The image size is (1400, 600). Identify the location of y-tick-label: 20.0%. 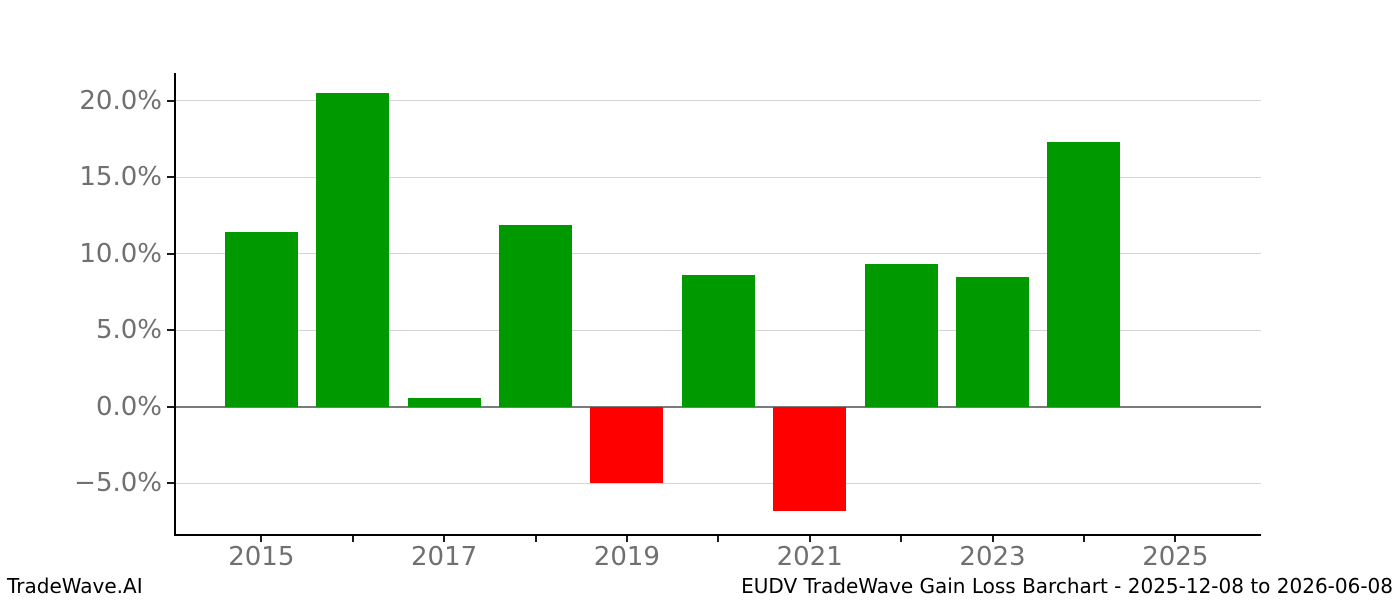
(120, 100).